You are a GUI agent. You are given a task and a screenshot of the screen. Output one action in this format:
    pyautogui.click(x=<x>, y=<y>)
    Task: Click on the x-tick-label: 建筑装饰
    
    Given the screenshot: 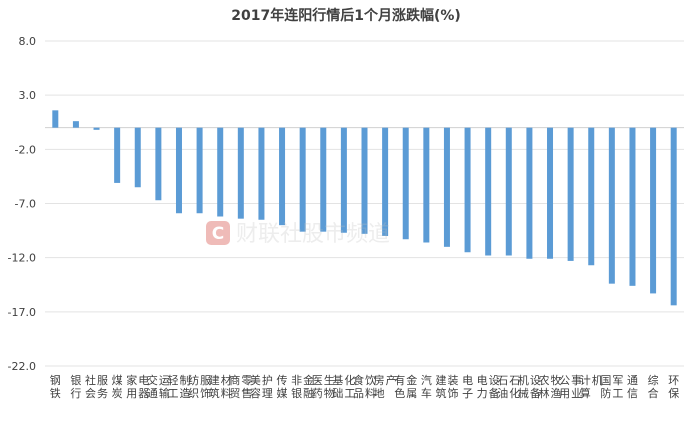 What is the action you would take?
    pyautogui.click(x=446, y=386)
    